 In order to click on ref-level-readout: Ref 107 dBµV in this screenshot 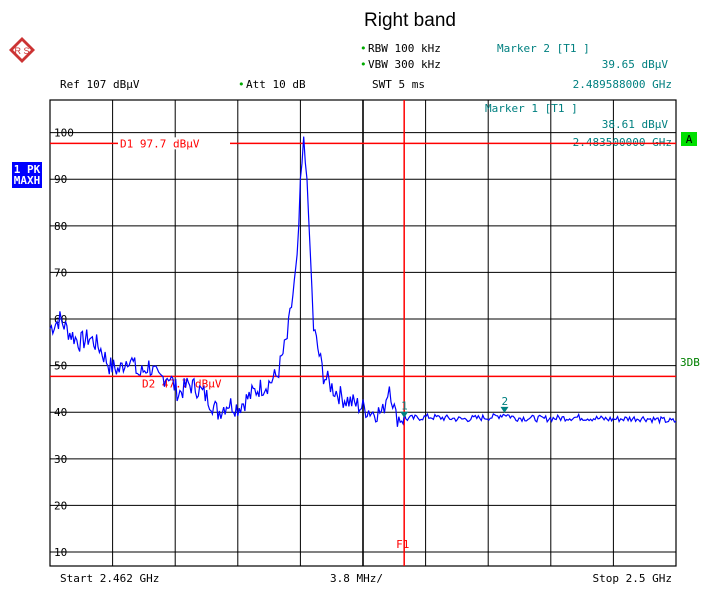, I will do `click(100, 84)`.